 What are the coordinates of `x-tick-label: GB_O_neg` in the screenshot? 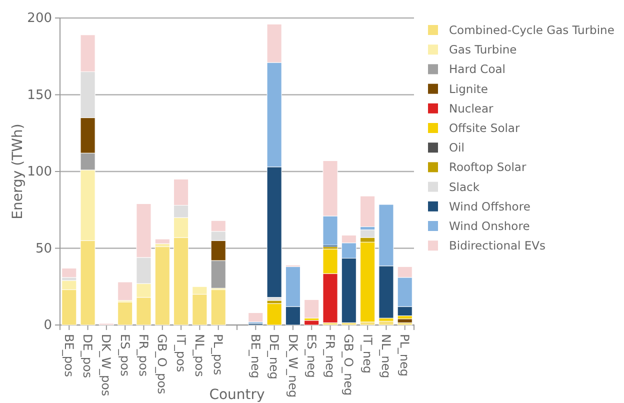 It's located at (349, 365).